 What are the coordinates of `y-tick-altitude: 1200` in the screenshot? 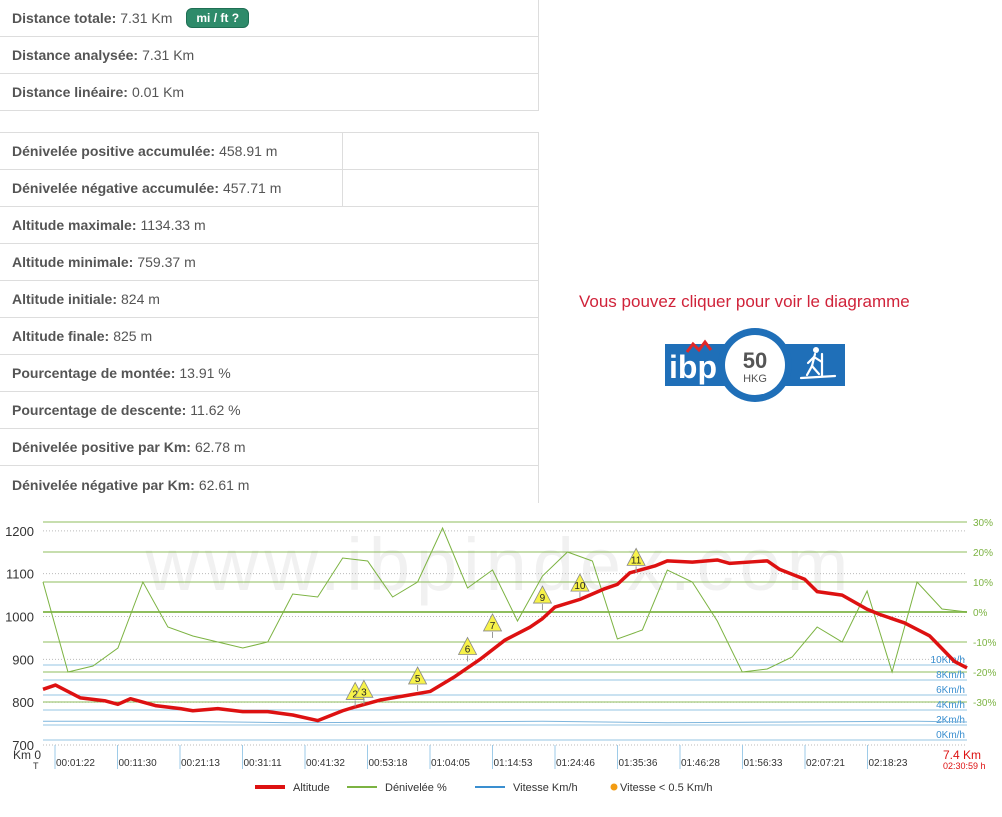 It's located at (19, 531).